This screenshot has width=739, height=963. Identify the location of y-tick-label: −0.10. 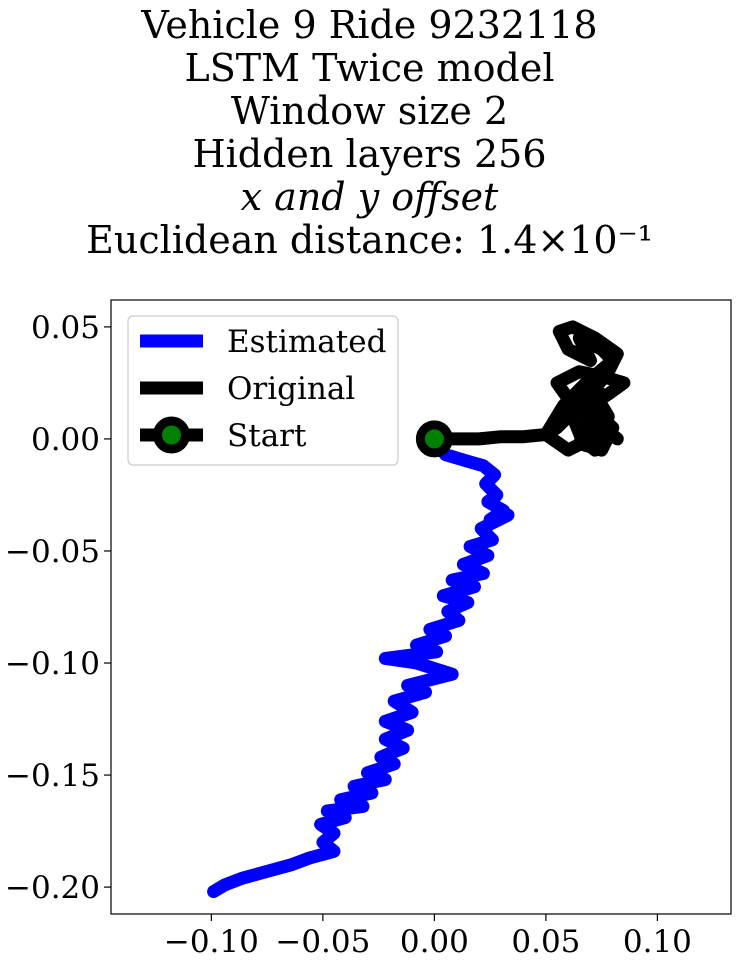
(52, 664).